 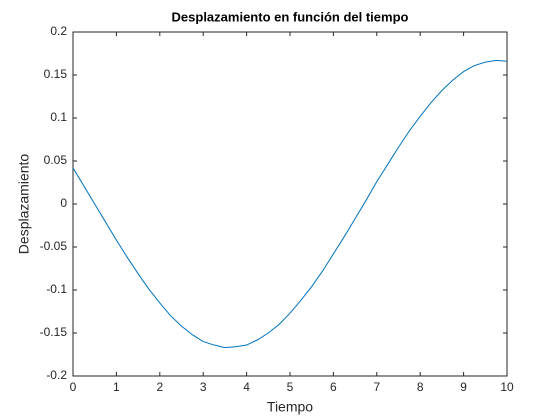 What do you see at coordinates (56, 289) in the screenshot?
I see `y-tick-label: -0.1` at bounding box center [56, 289].